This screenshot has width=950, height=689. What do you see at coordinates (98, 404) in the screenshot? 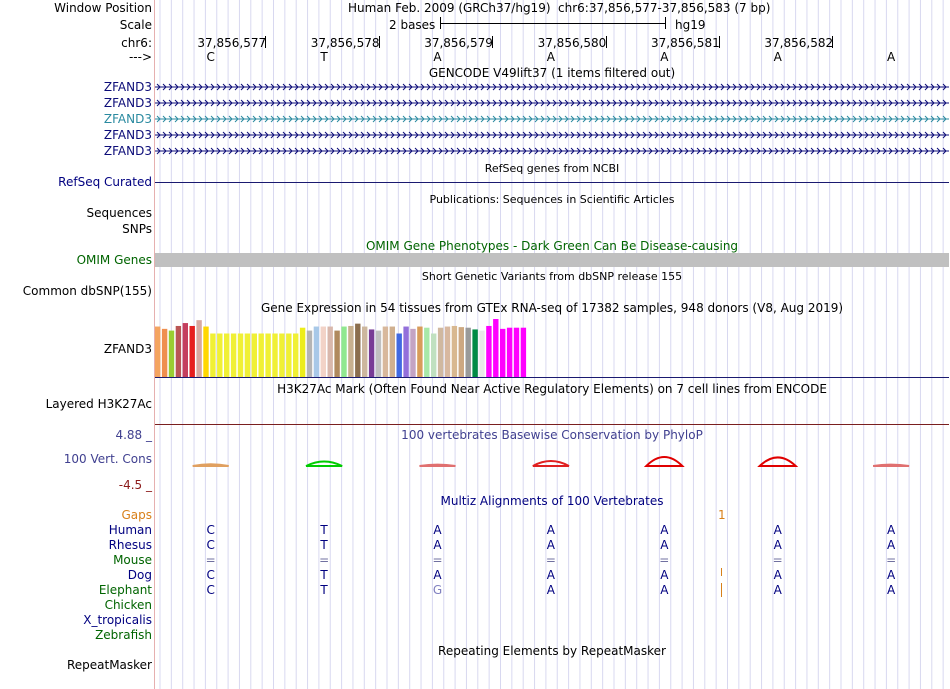
I see `h3k27ac-label: Layered H3K27Ac` at bounding box center [98, 404].